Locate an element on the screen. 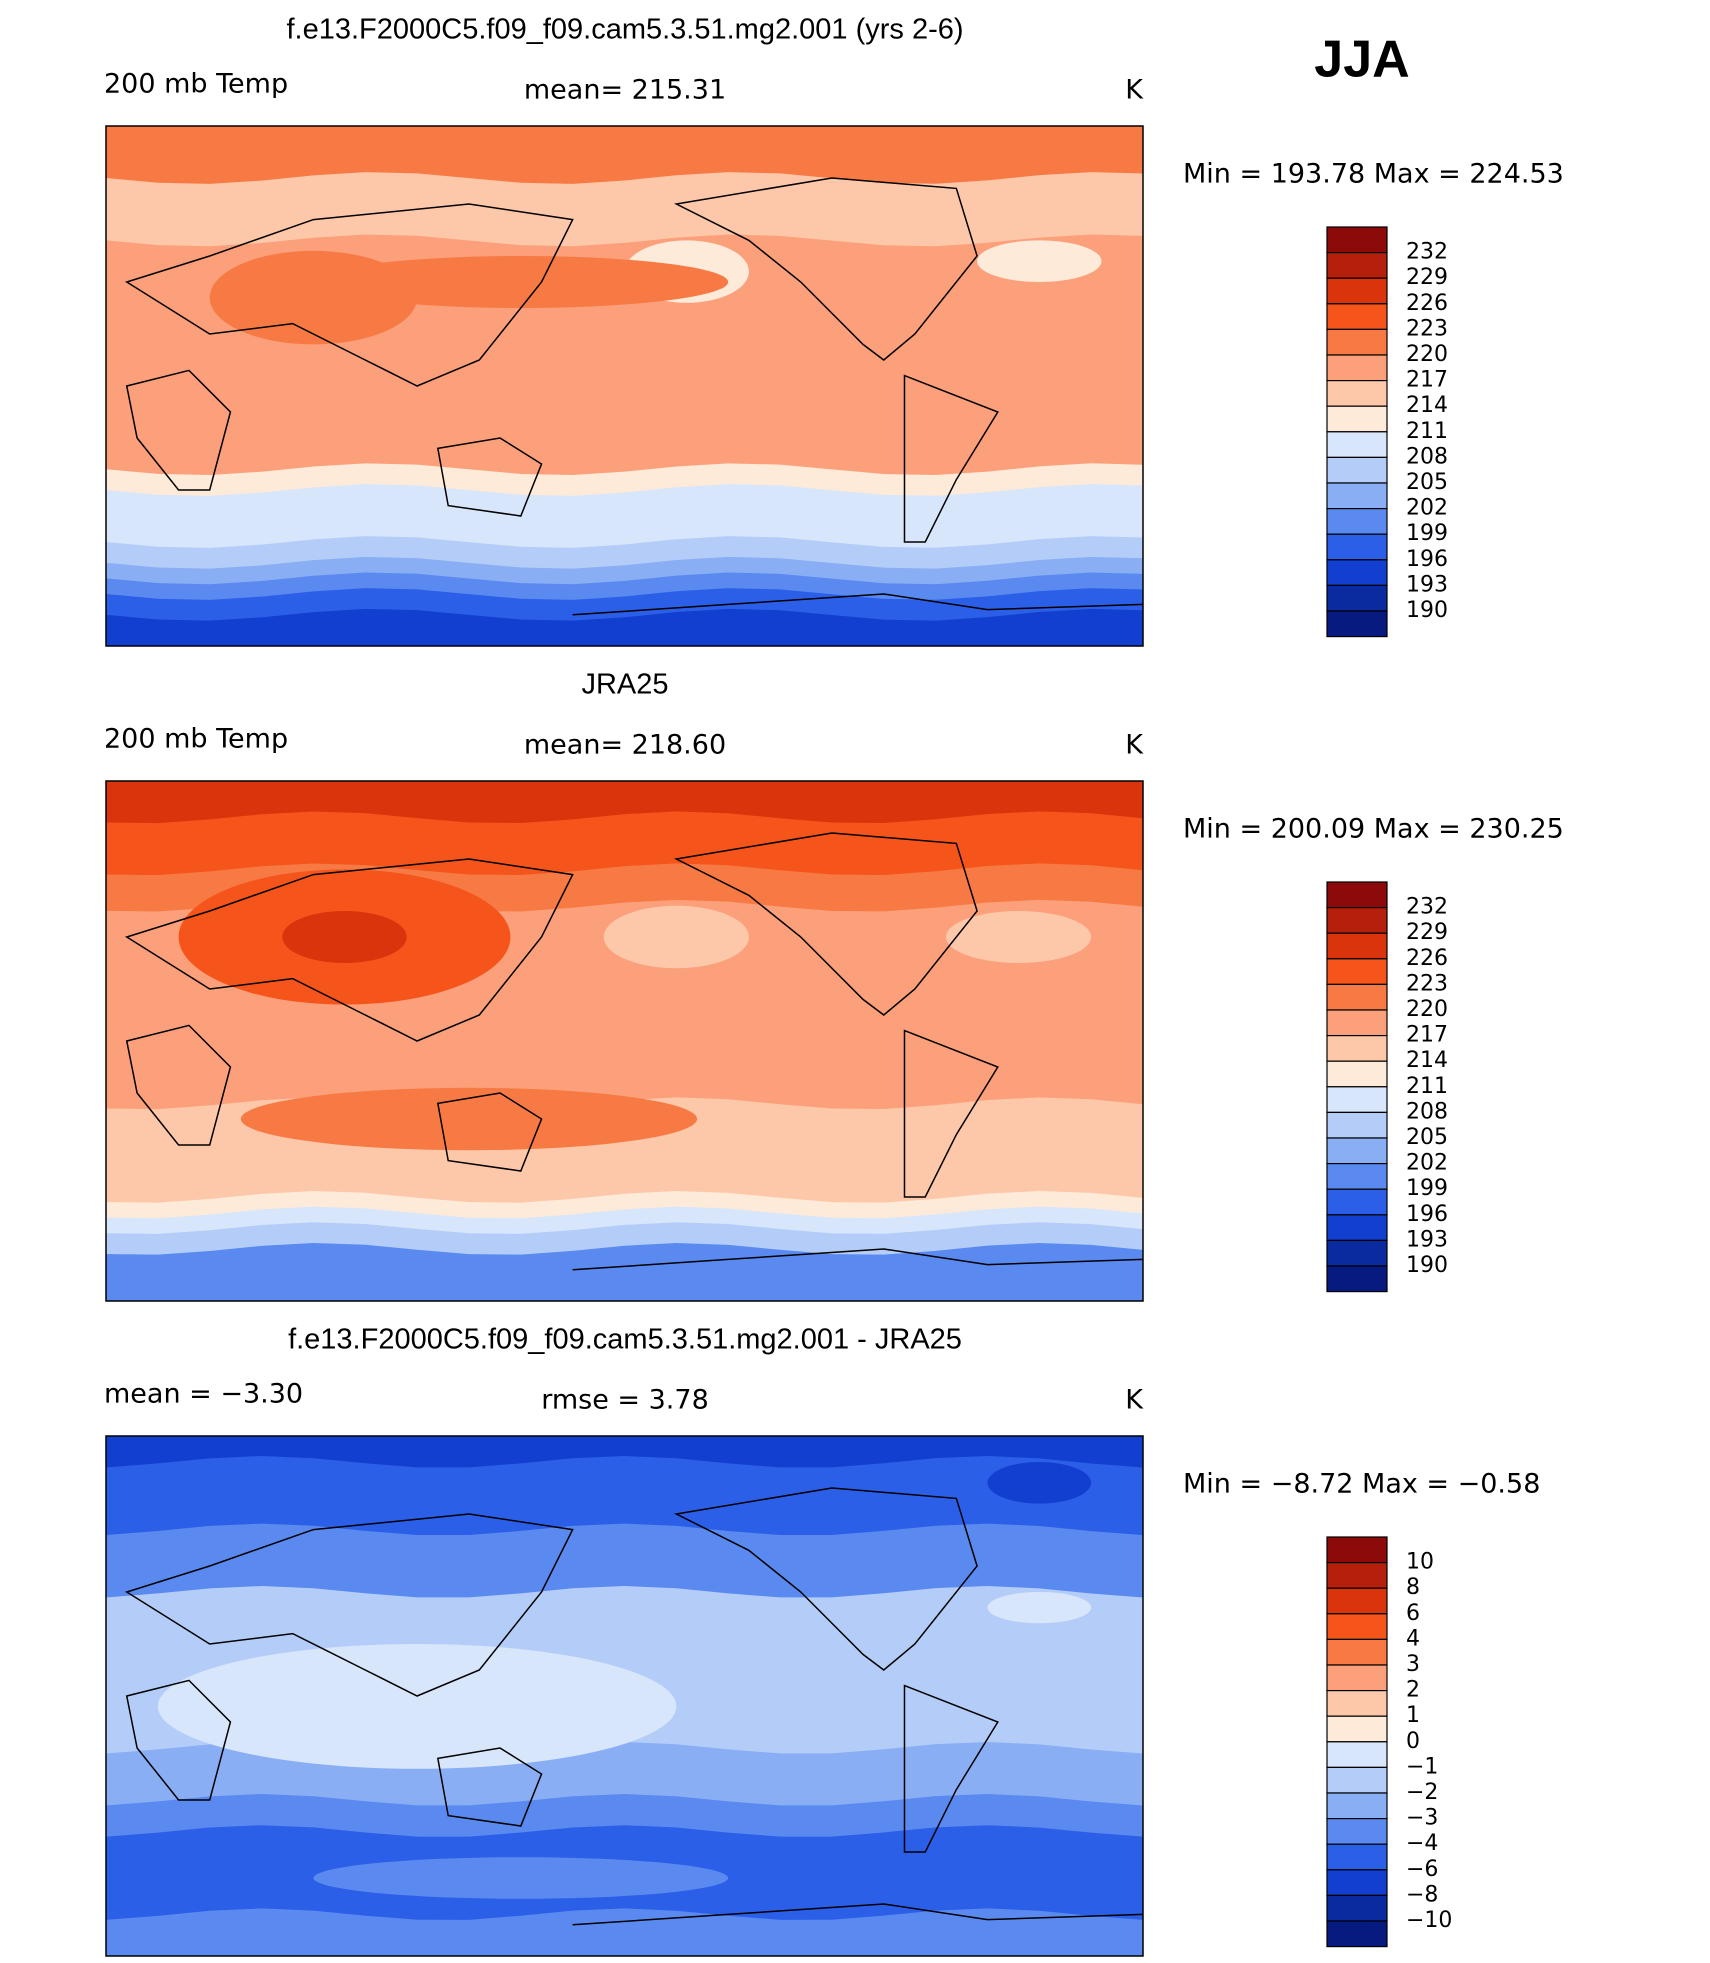 The width and height of the screenshot is (1710, 1963). colorbar-label: 232 is located at coordinates (1427, 252).